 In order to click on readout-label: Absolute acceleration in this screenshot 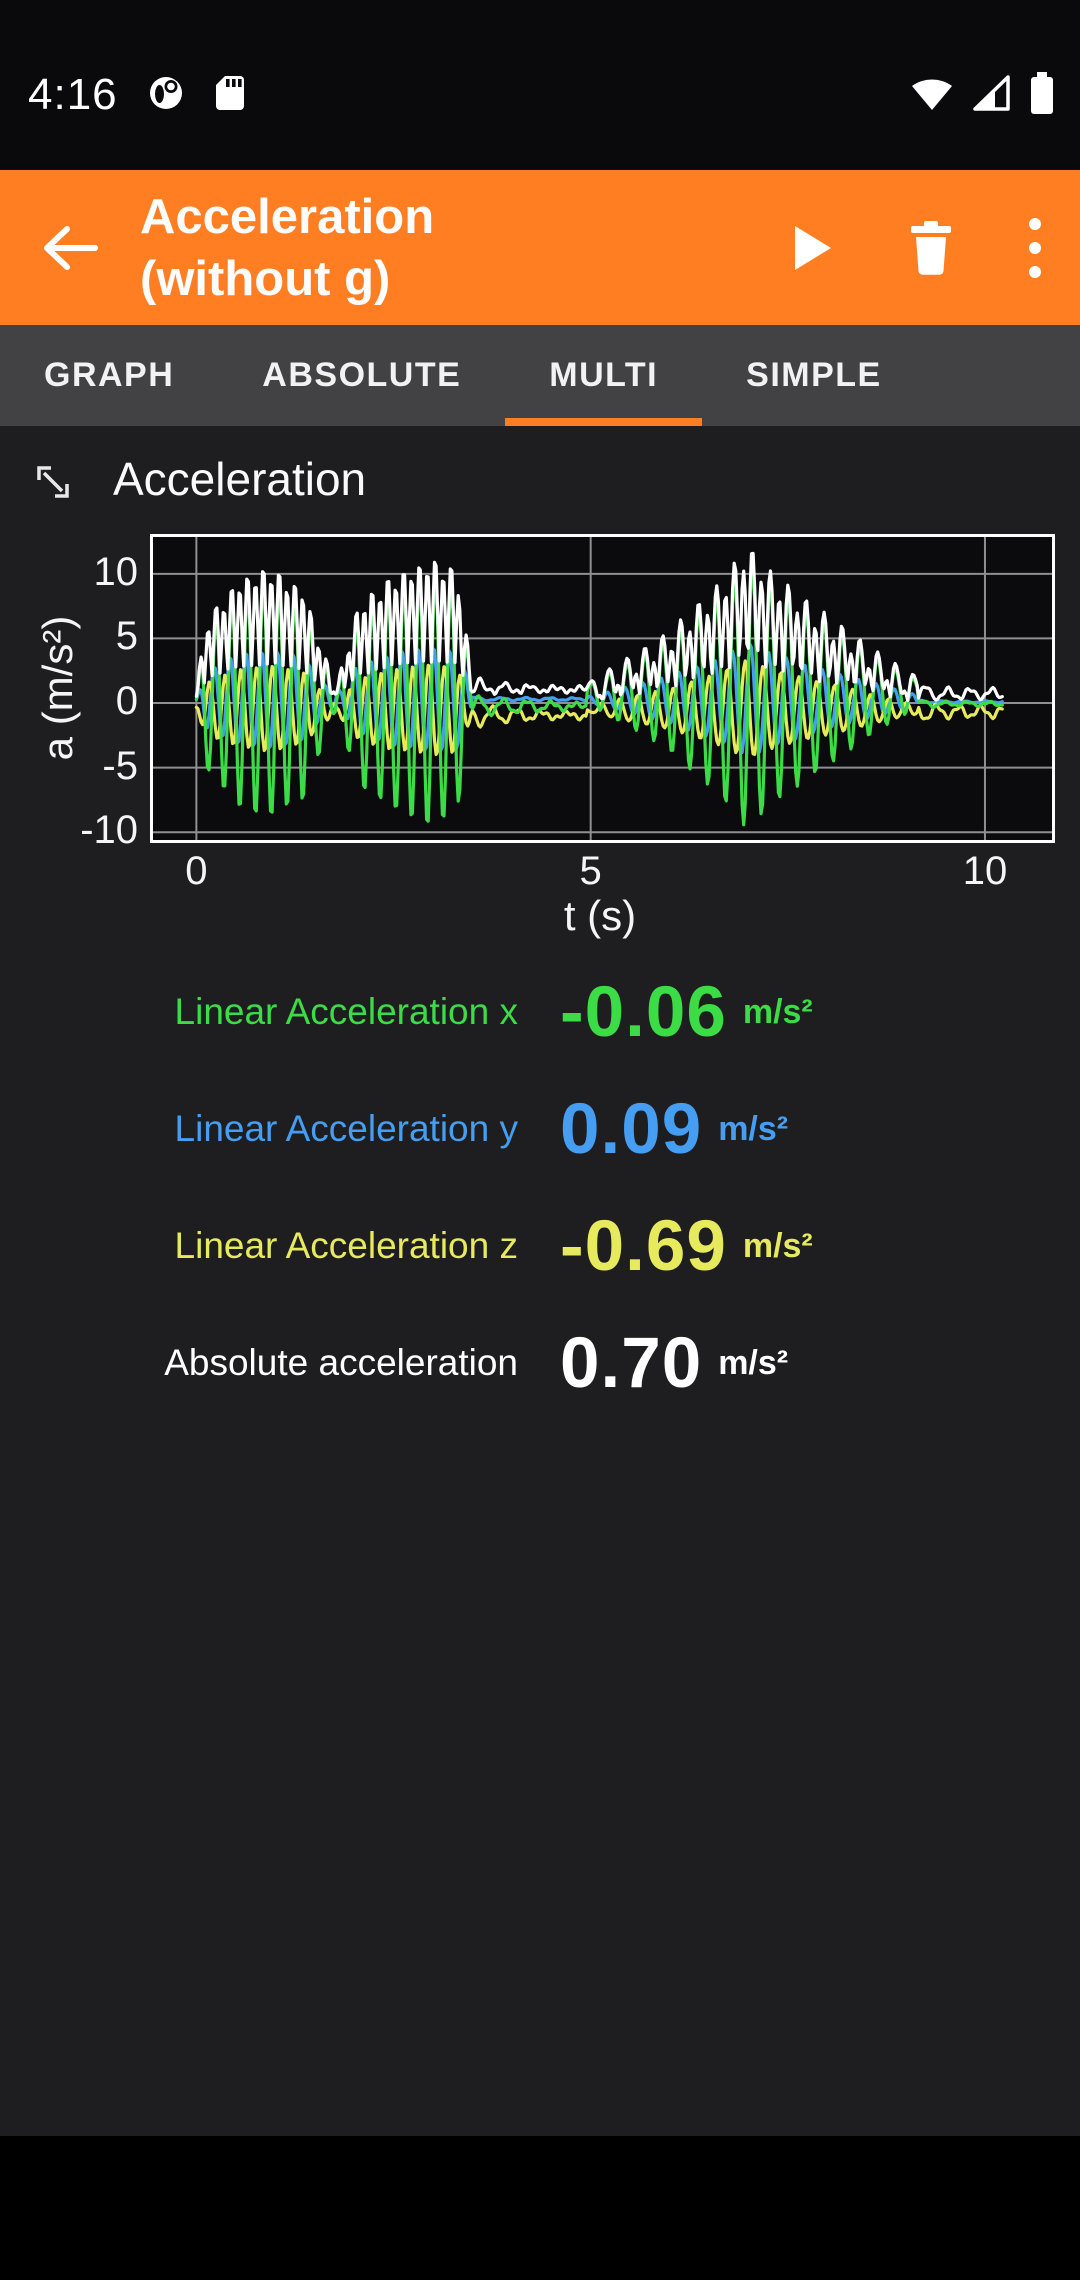, I will do `click(341, 1362)`.